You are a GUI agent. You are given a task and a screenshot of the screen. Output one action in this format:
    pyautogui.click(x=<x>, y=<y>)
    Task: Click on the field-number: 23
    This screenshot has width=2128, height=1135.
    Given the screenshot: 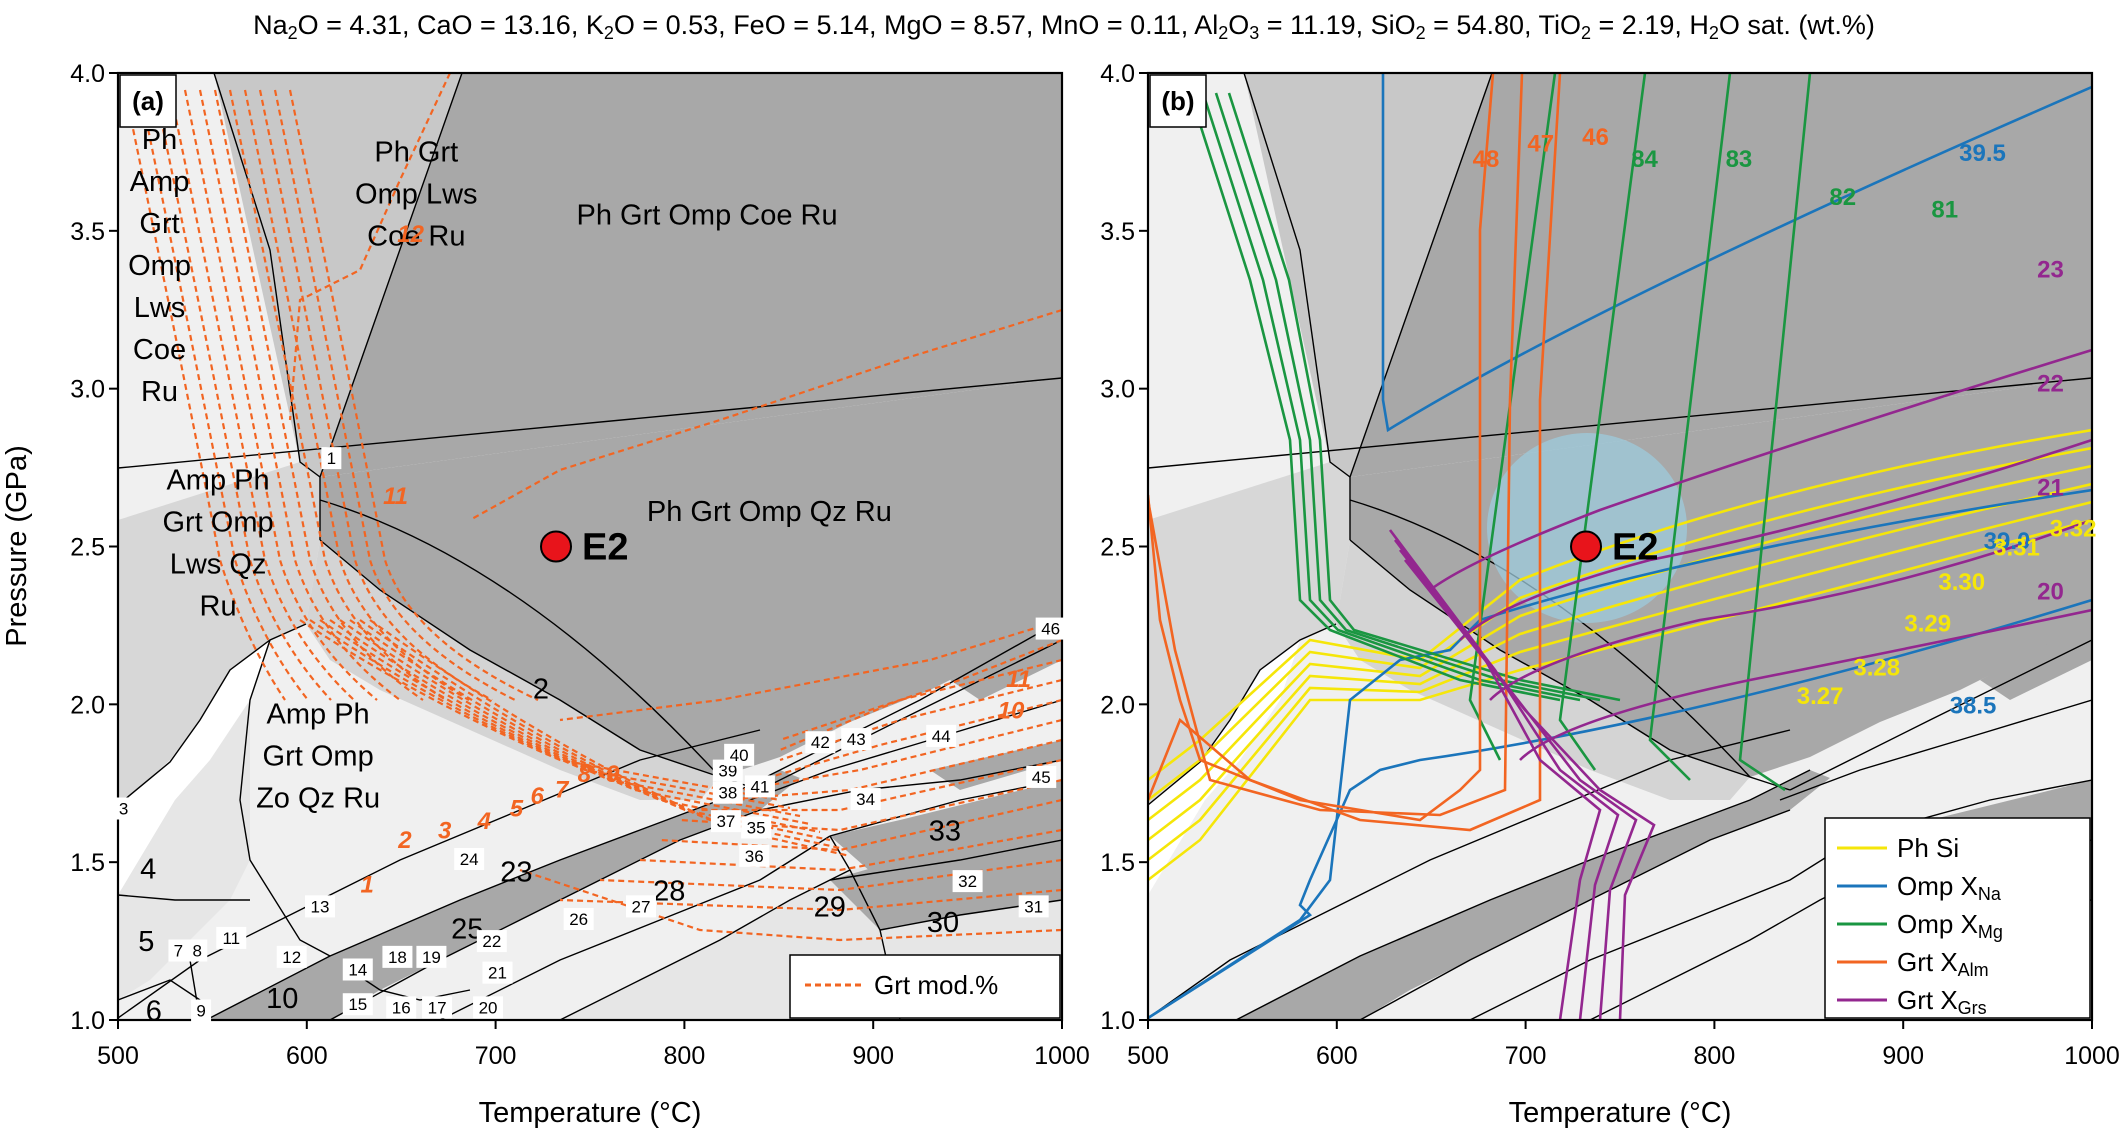 What is the action you would take?
    pyautogui.click(x=516, y=873)
    